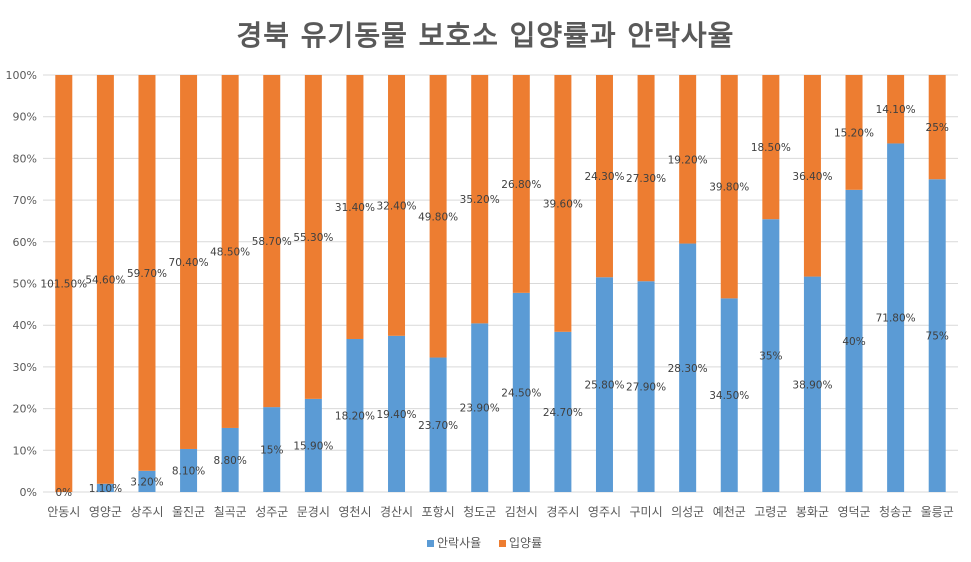 The width and height of the screenshot is (971, 562). I want to click on data-label: 19.40%, so click(396, 415).